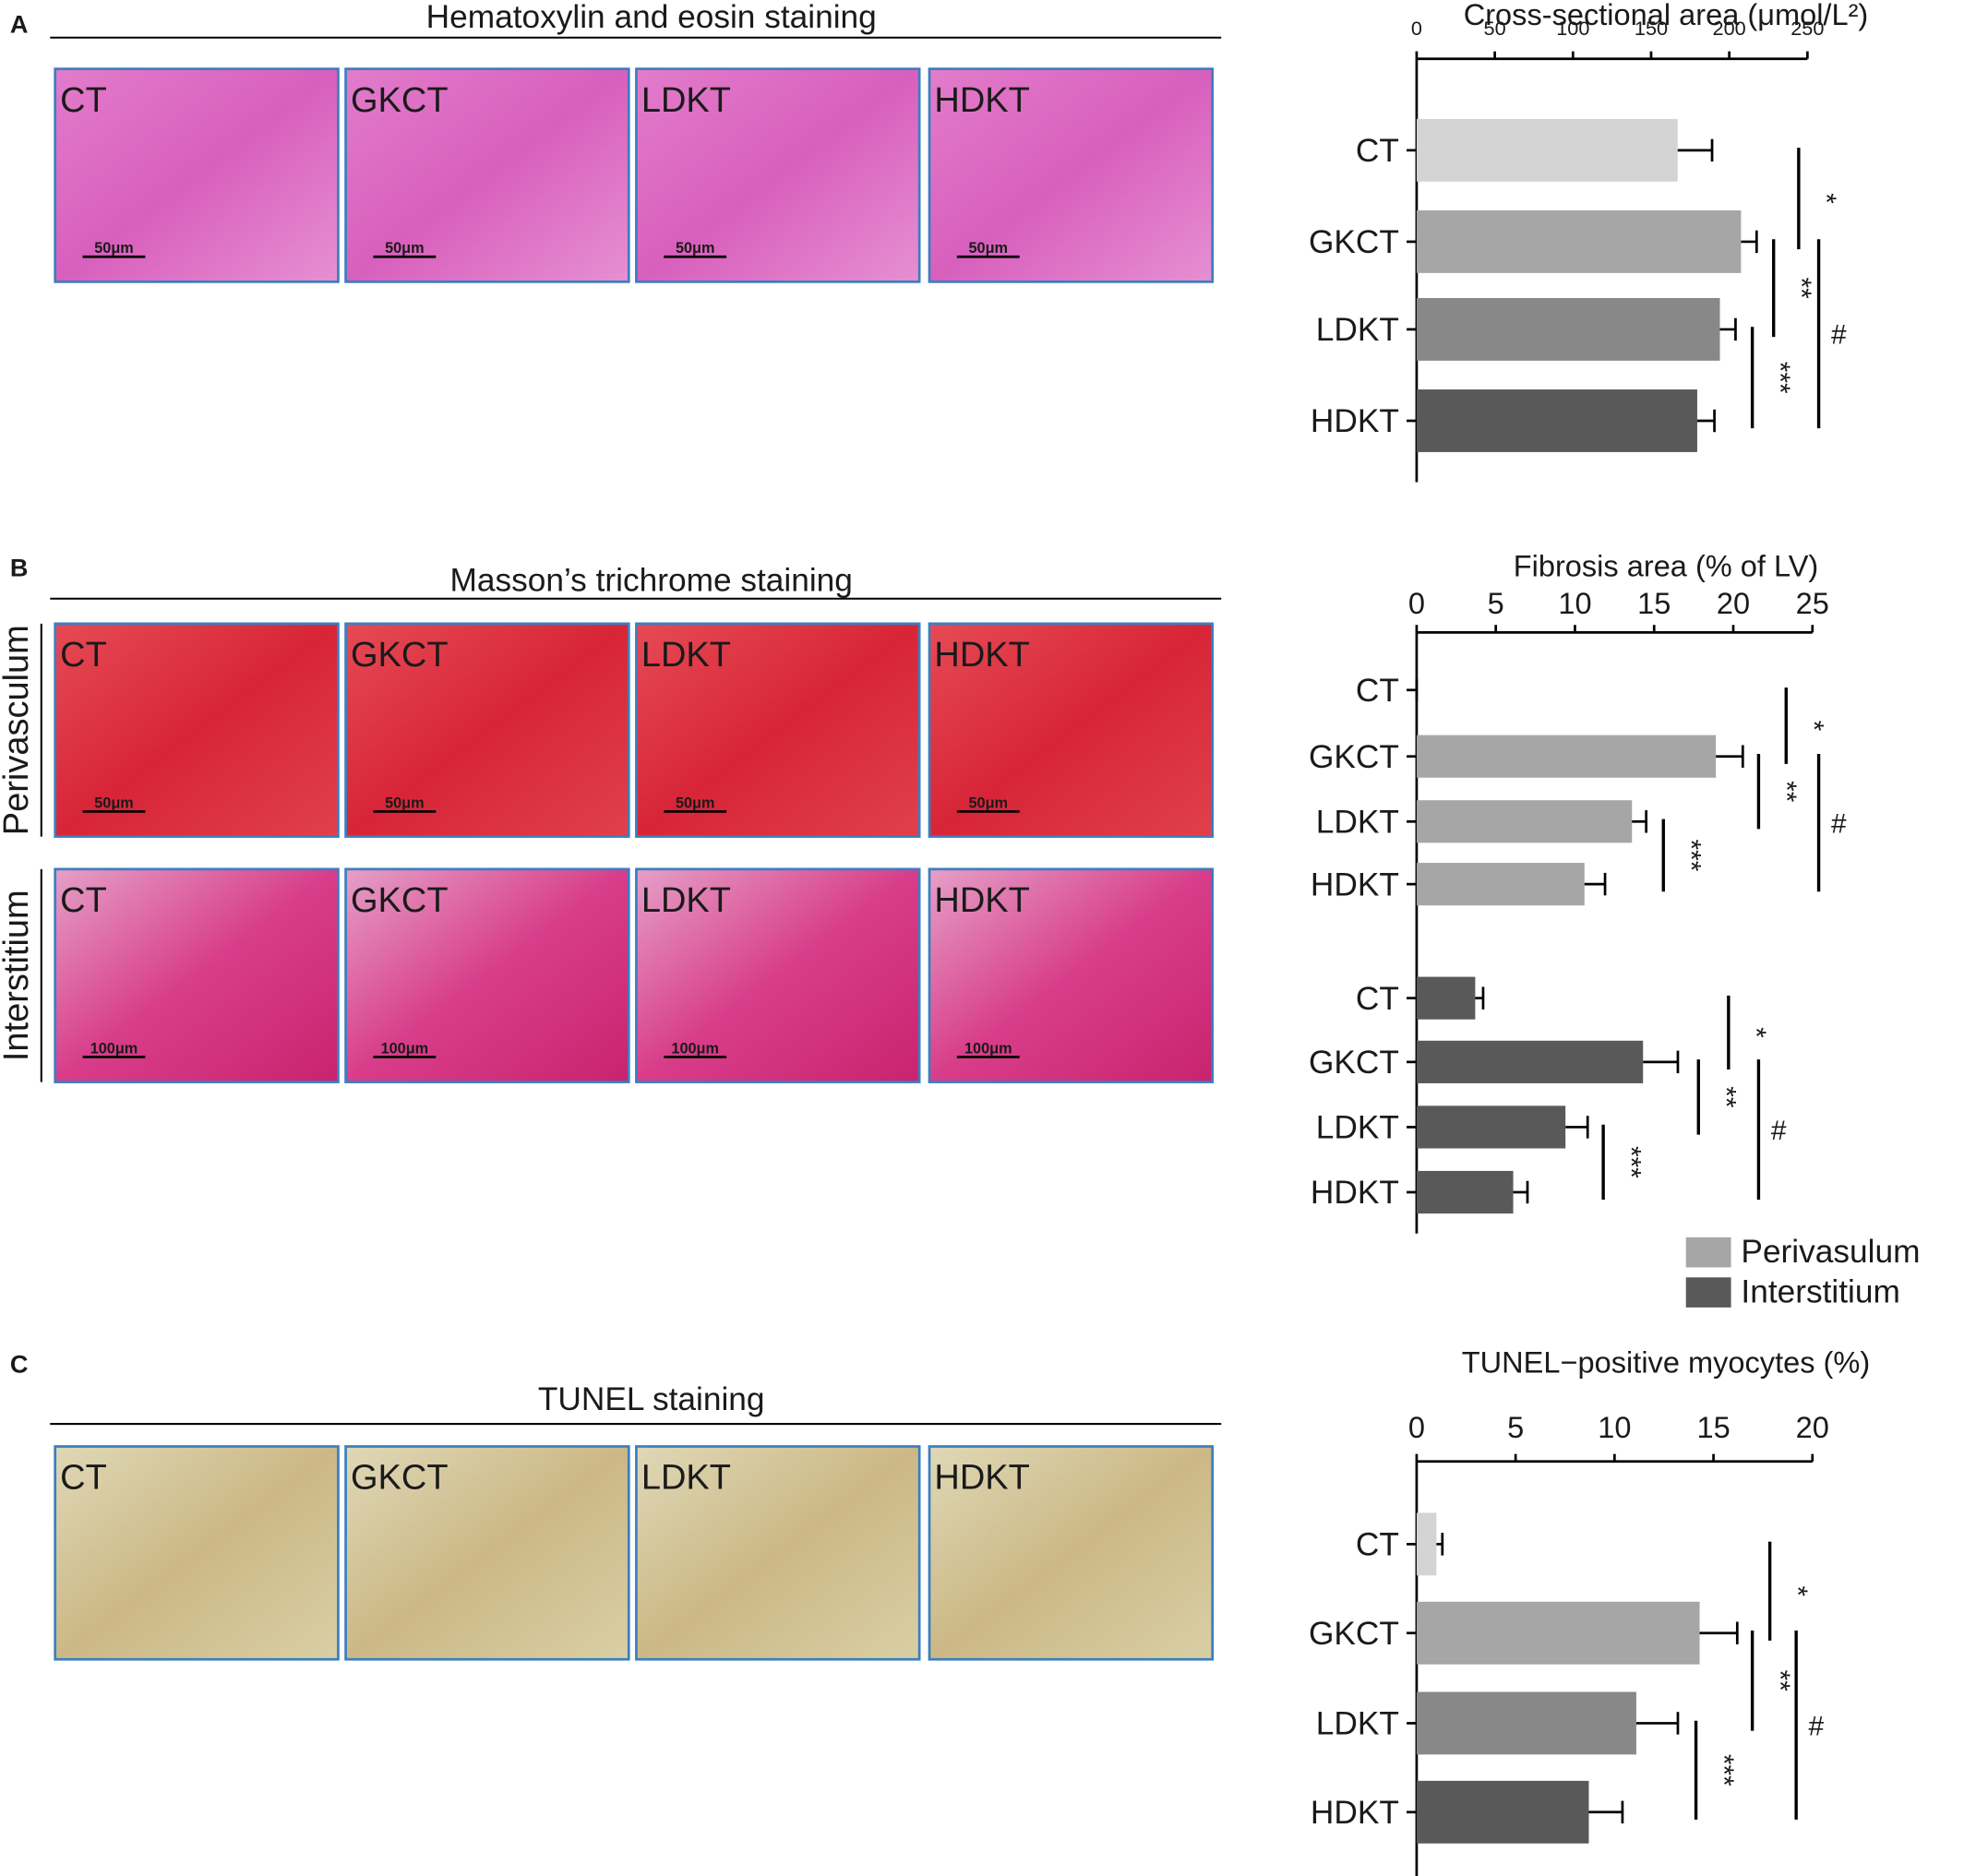 The height and width of the screenshot is (1876, 1964). Describe the element at coordinates (1807, 28) in the screenshot. I see `x-tick-label: 250` at that location.